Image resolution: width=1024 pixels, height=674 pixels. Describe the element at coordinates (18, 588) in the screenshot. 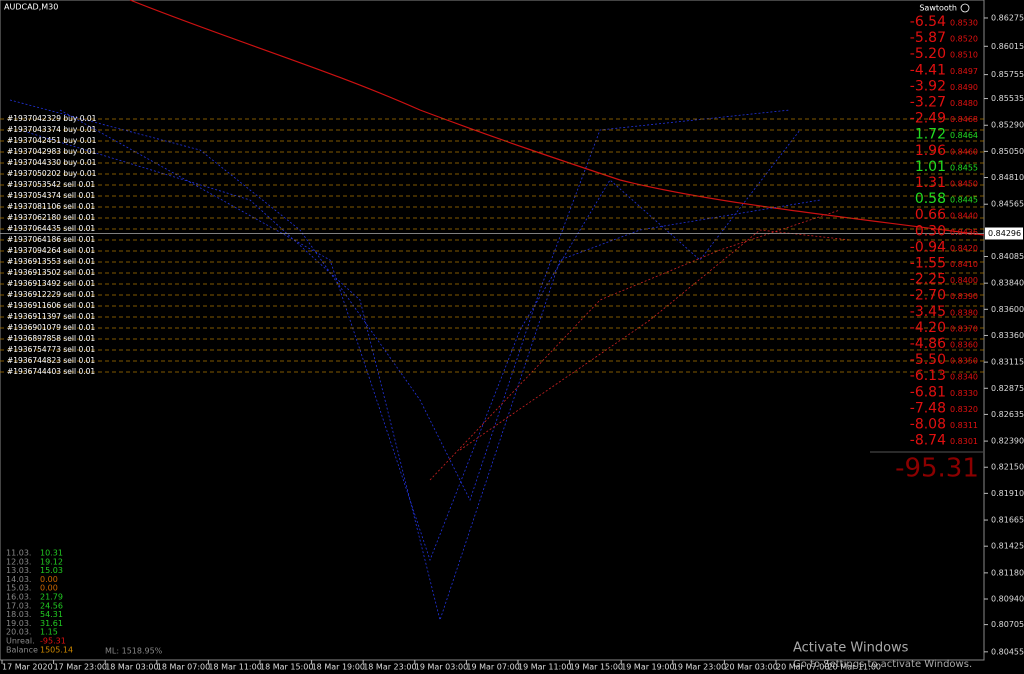

I see `stat-label: 15.03.` at that location.